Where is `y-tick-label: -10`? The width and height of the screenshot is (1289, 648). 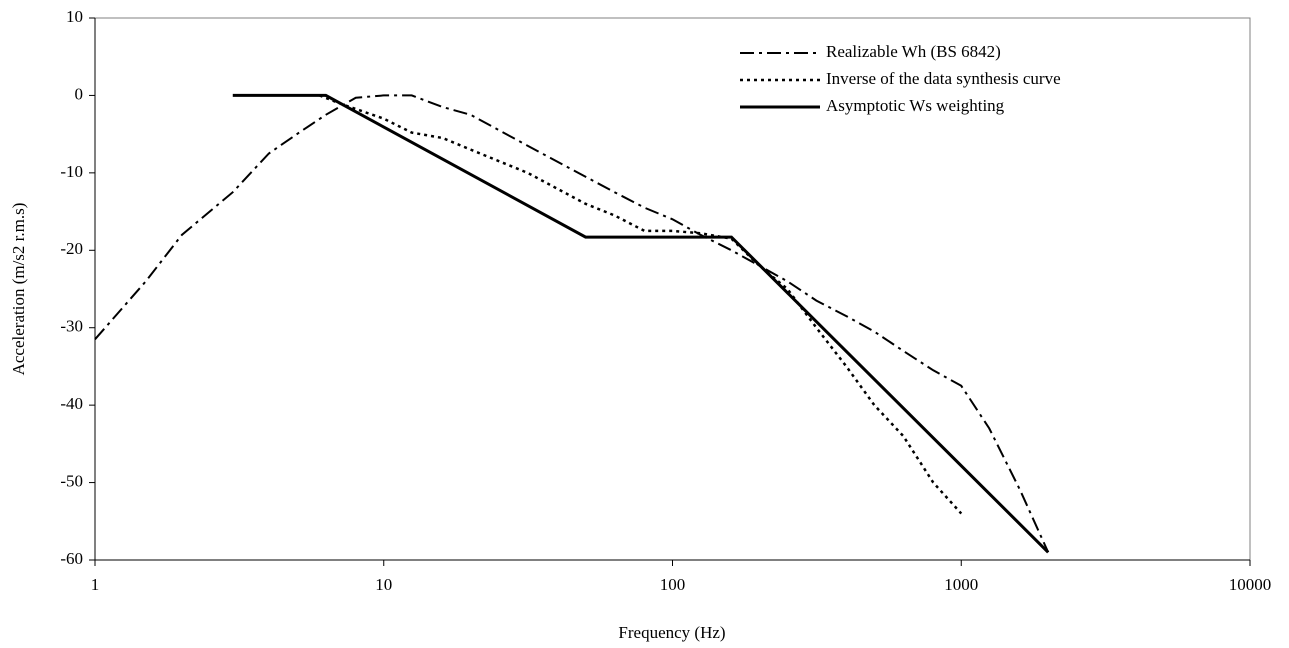 y-tick-label: -10 is located at coordinates (71, 171).